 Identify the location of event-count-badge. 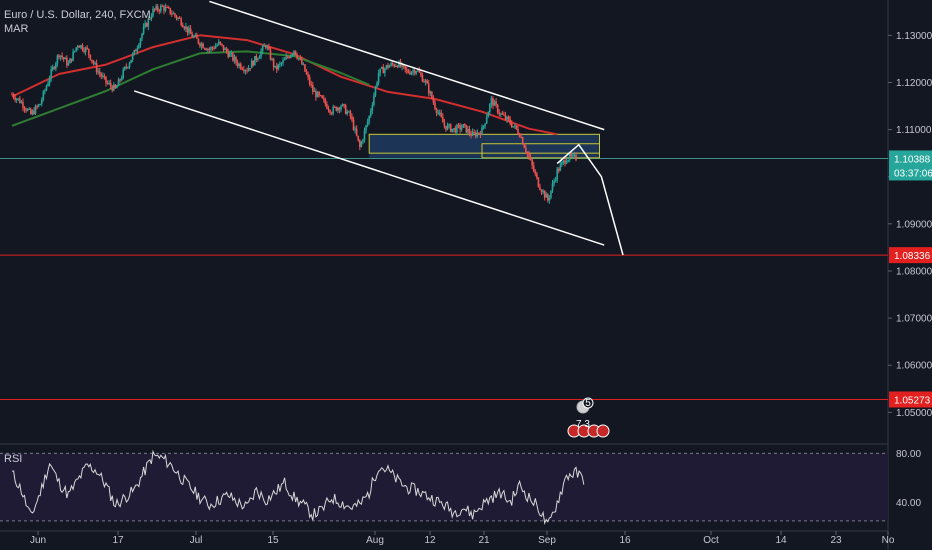
(588, 403).